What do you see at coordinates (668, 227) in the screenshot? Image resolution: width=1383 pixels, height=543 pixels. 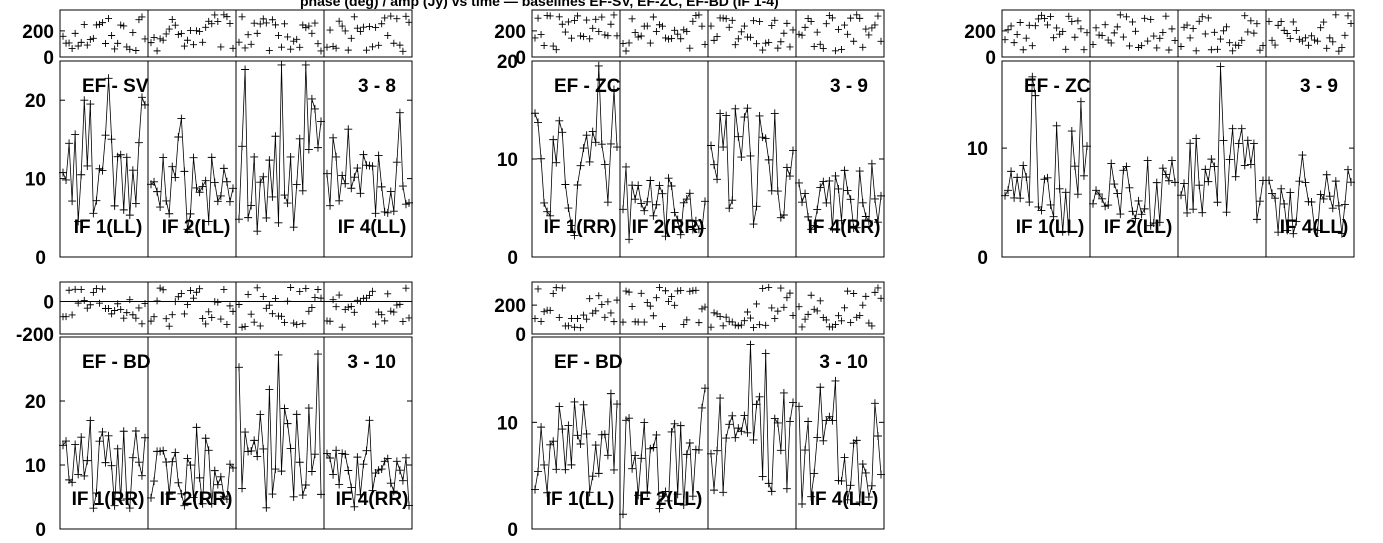 I see `if-label: IF 2(RR)` at bounding box center [668, 227].